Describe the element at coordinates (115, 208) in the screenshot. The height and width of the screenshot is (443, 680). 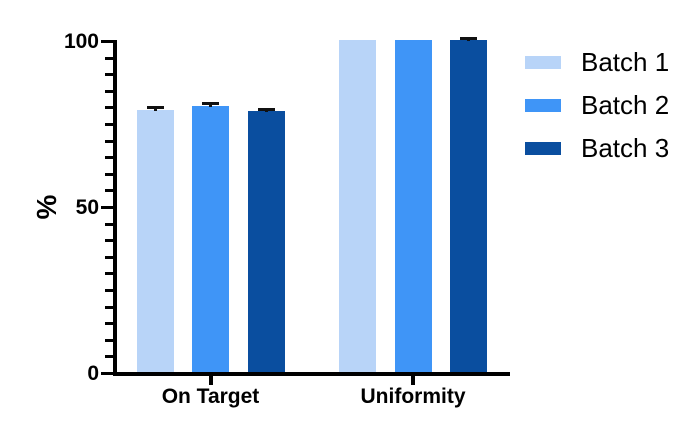
I see `y-axis-line` at that location.